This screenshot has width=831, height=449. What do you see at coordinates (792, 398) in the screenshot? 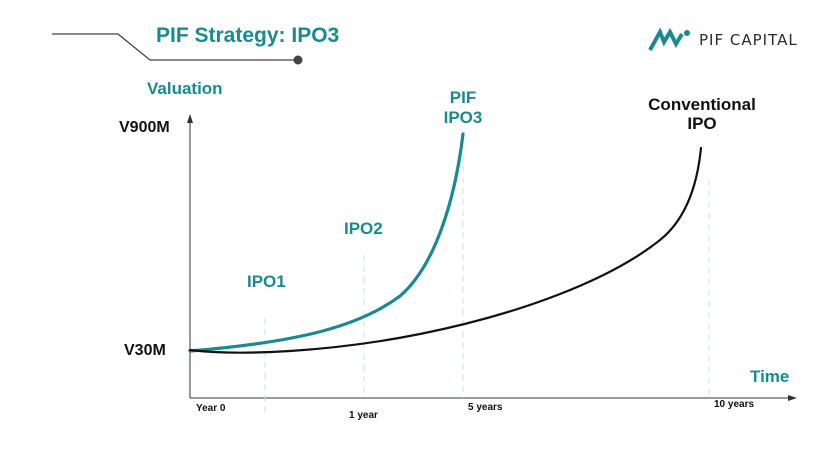
I see `x-axis-arrow` at bounding box center [792, 398].